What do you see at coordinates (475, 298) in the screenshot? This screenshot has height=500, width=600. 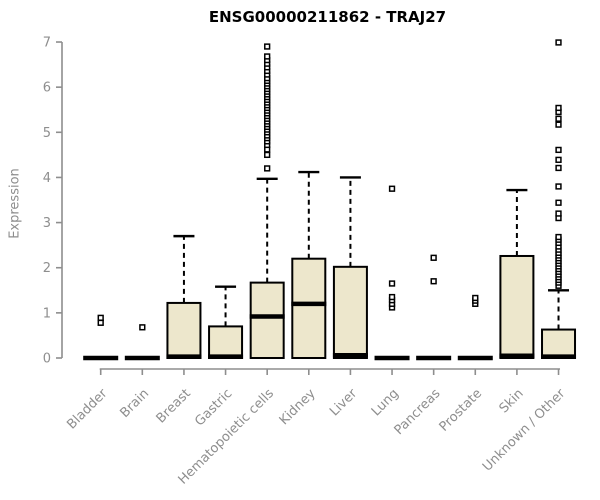 I see `outlier-prostate` at bounding box center [475, 298].